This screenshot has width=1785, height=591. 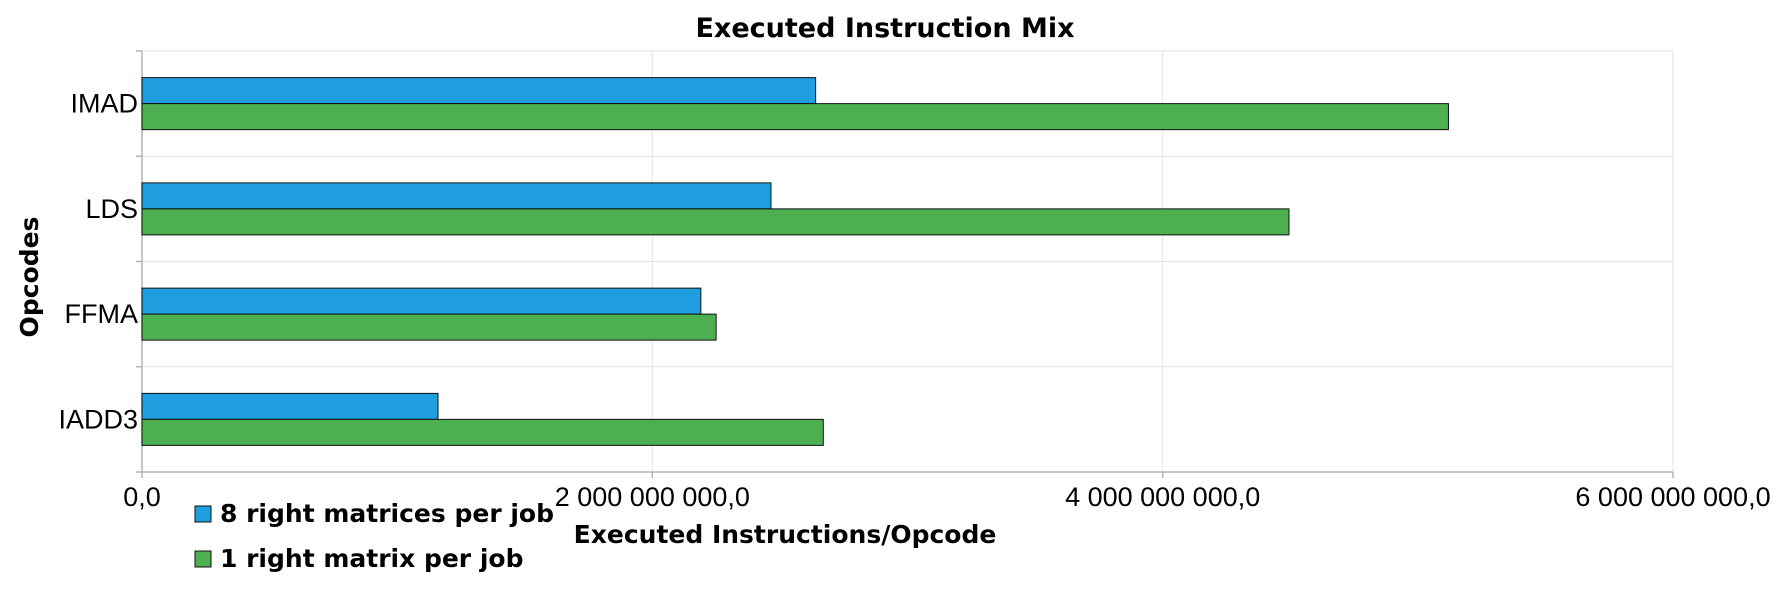 I want to click on x-axis-title: Executed Instructions/Opcode, so click(x=785, y=534).